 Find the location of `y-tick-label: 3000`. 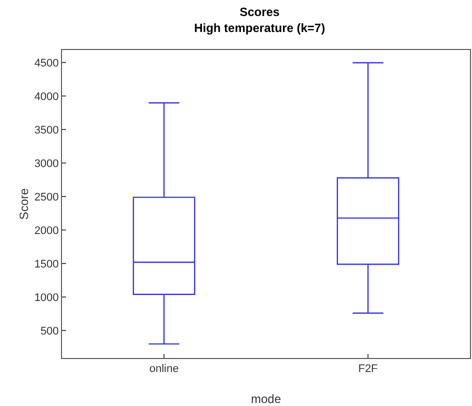

y-tick-label: 3000 is located at coordinates (46, 164).